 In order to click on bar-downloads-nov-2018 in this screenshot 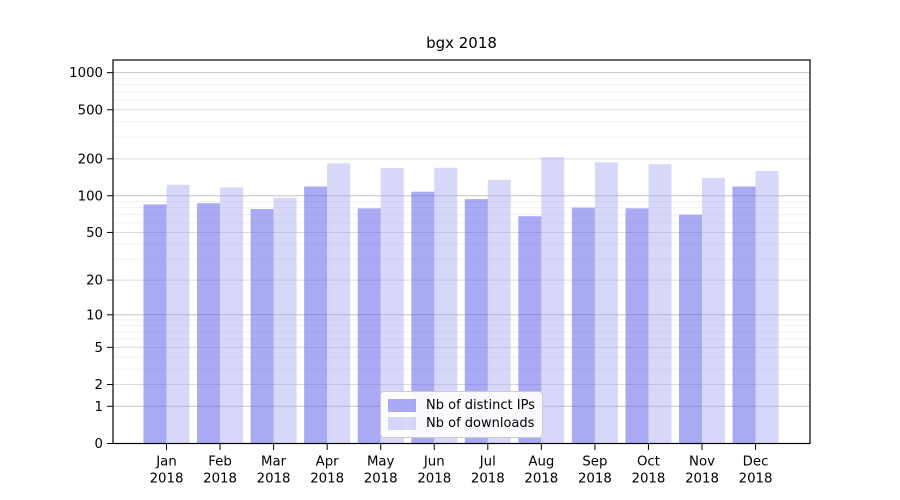, I will do `click(713, 310)`.